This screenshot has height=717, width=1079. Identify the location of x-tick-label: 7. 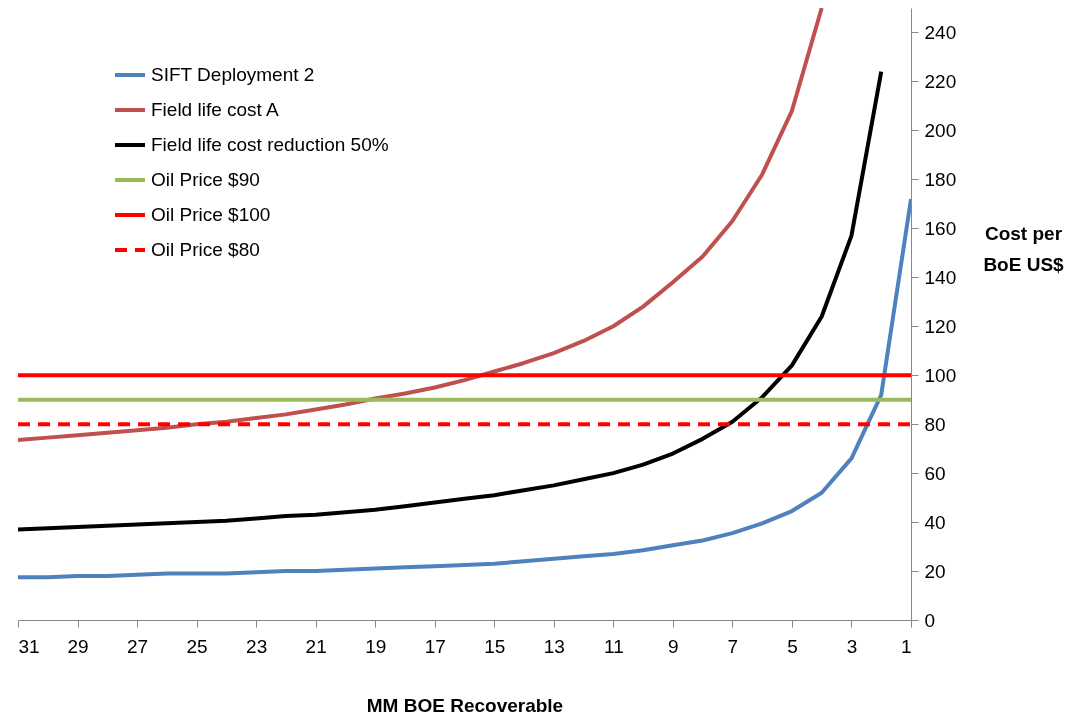
(733, 646).